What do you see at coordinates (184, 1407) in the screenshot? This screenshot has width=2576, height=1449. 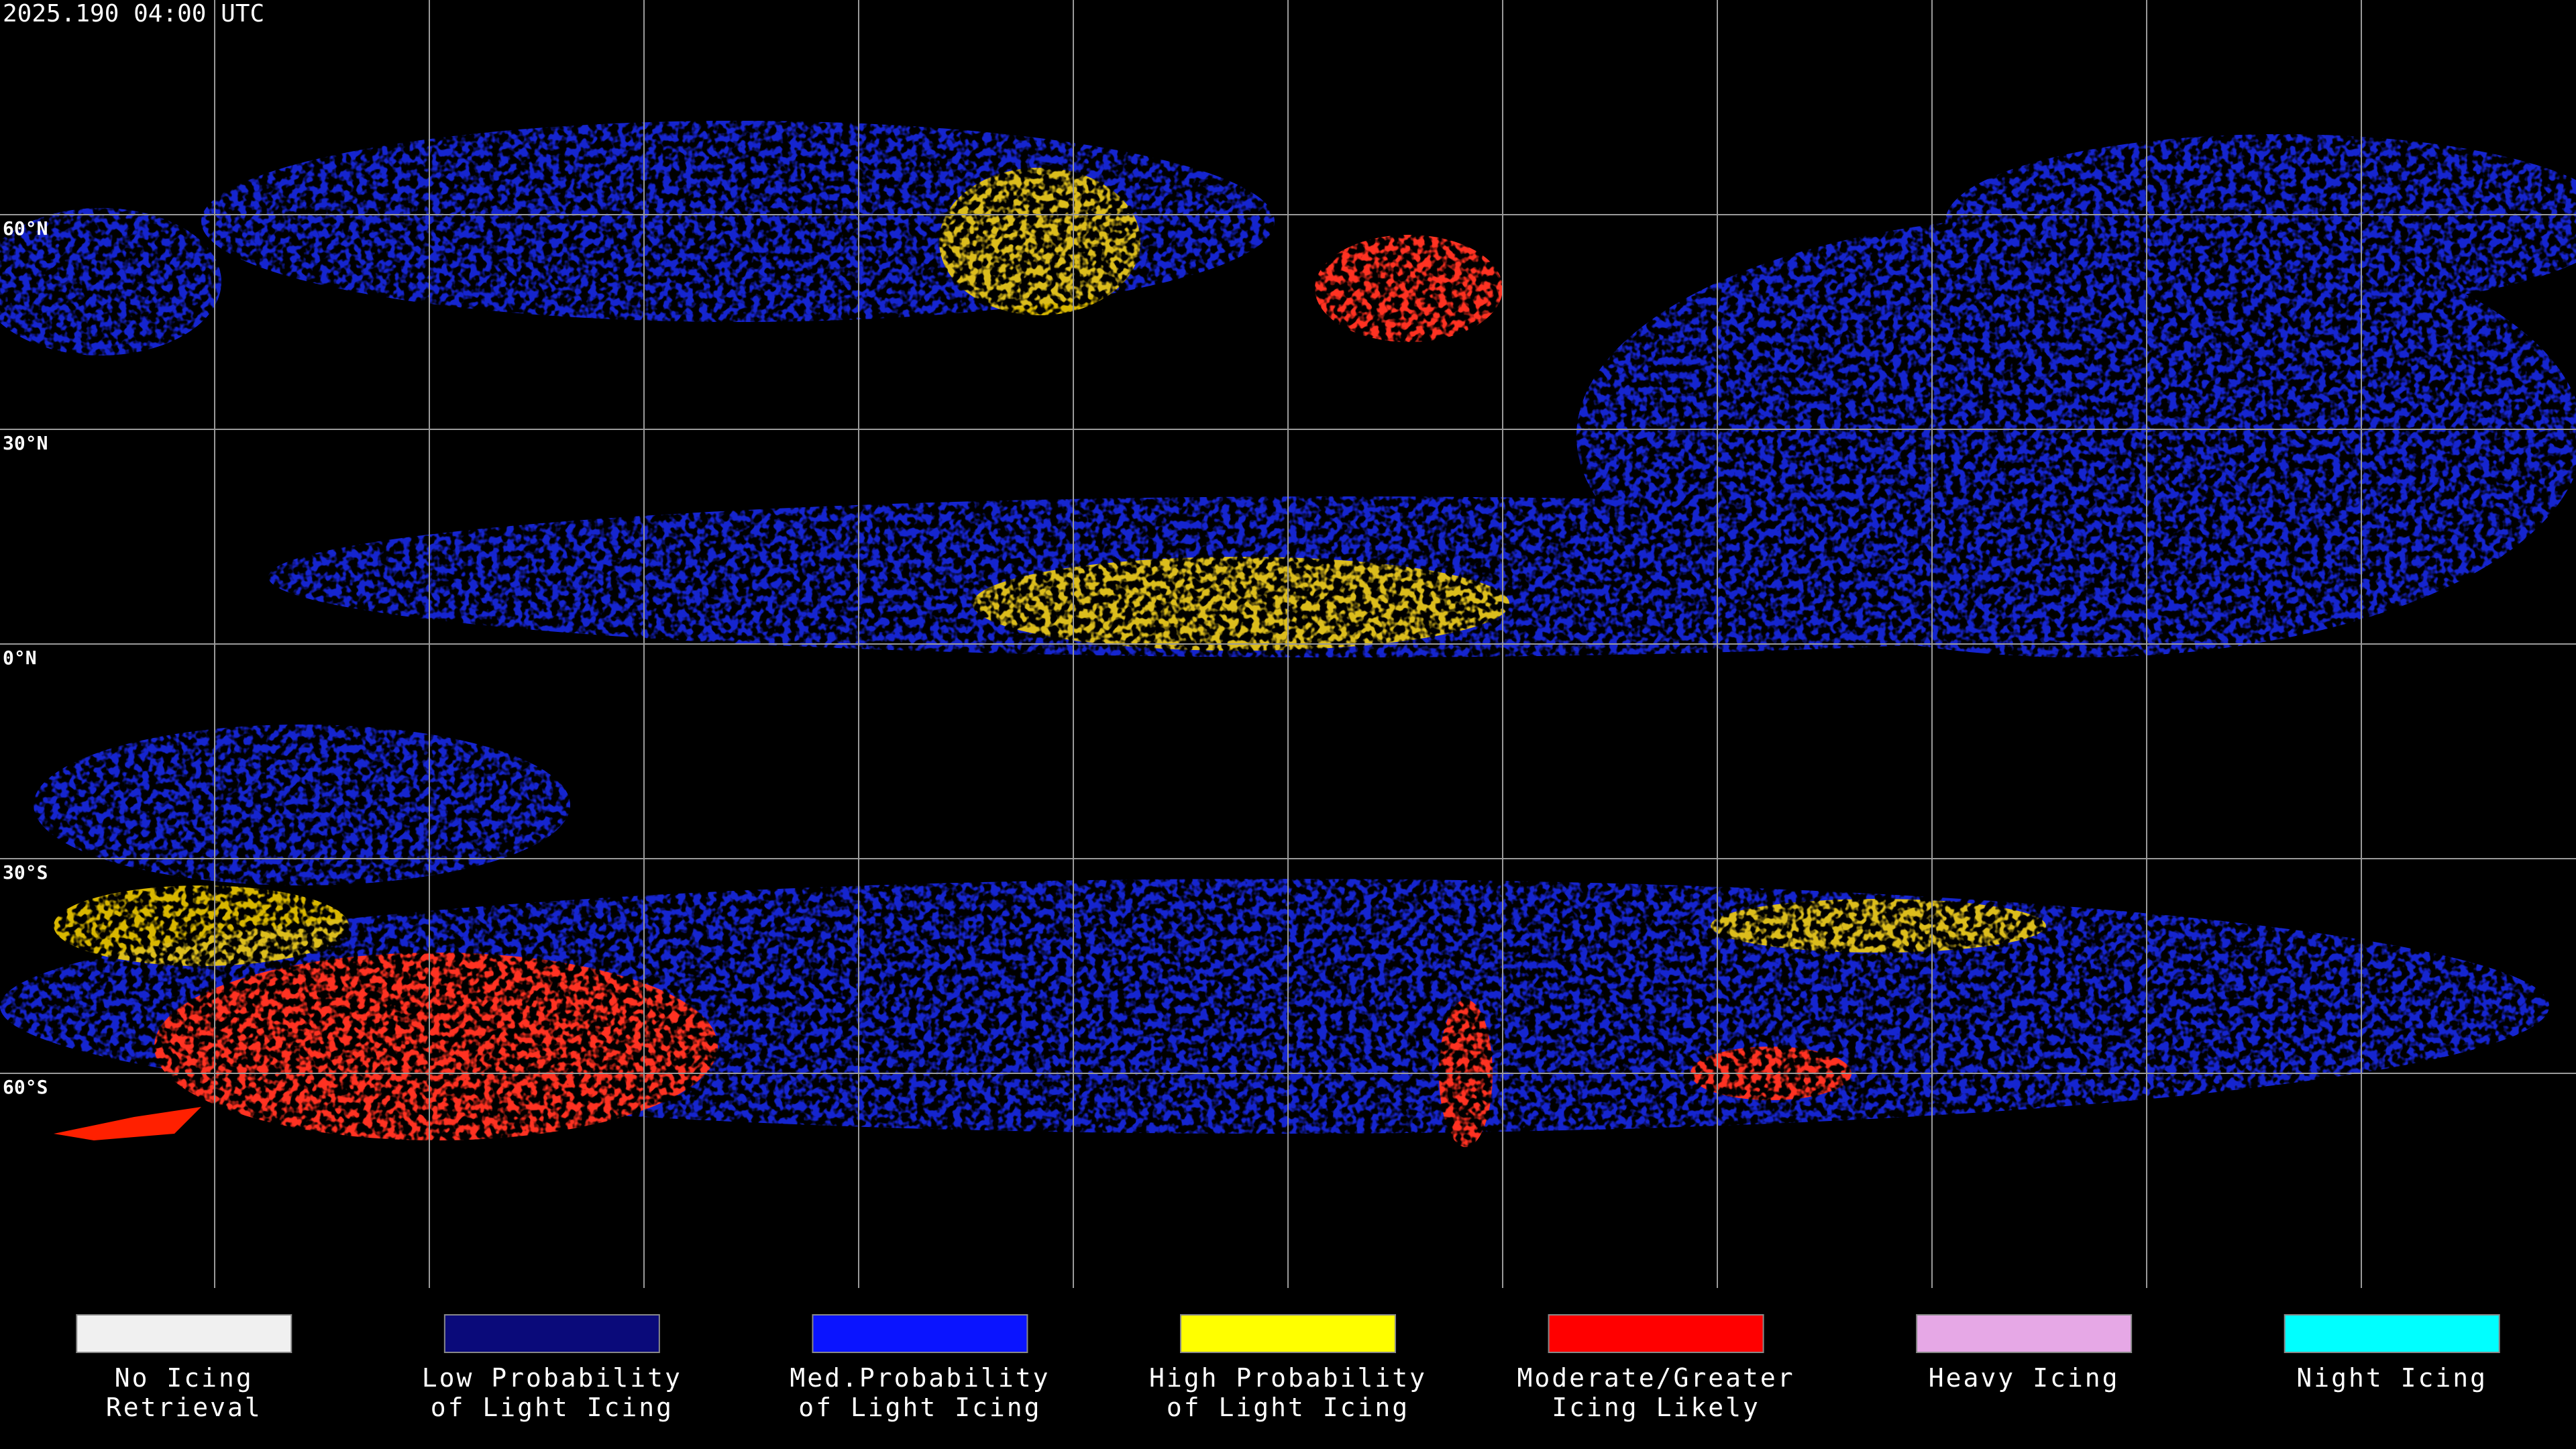 I see `legend-label: Retrieval` at bounding box center [184, 1407].